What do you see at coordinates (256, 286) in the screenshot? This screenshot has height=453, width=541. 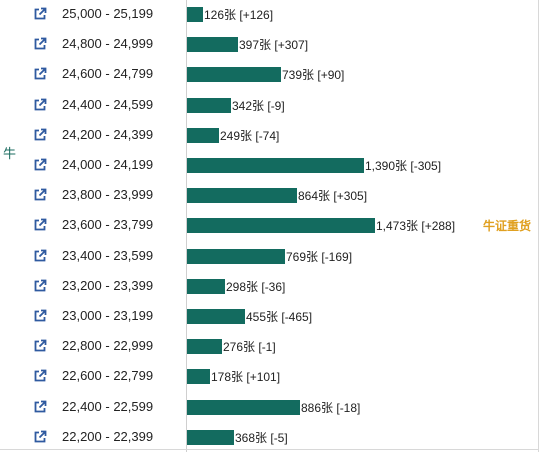 I see `data-label: 298张 [-36]` at bounding box center [256, 286].